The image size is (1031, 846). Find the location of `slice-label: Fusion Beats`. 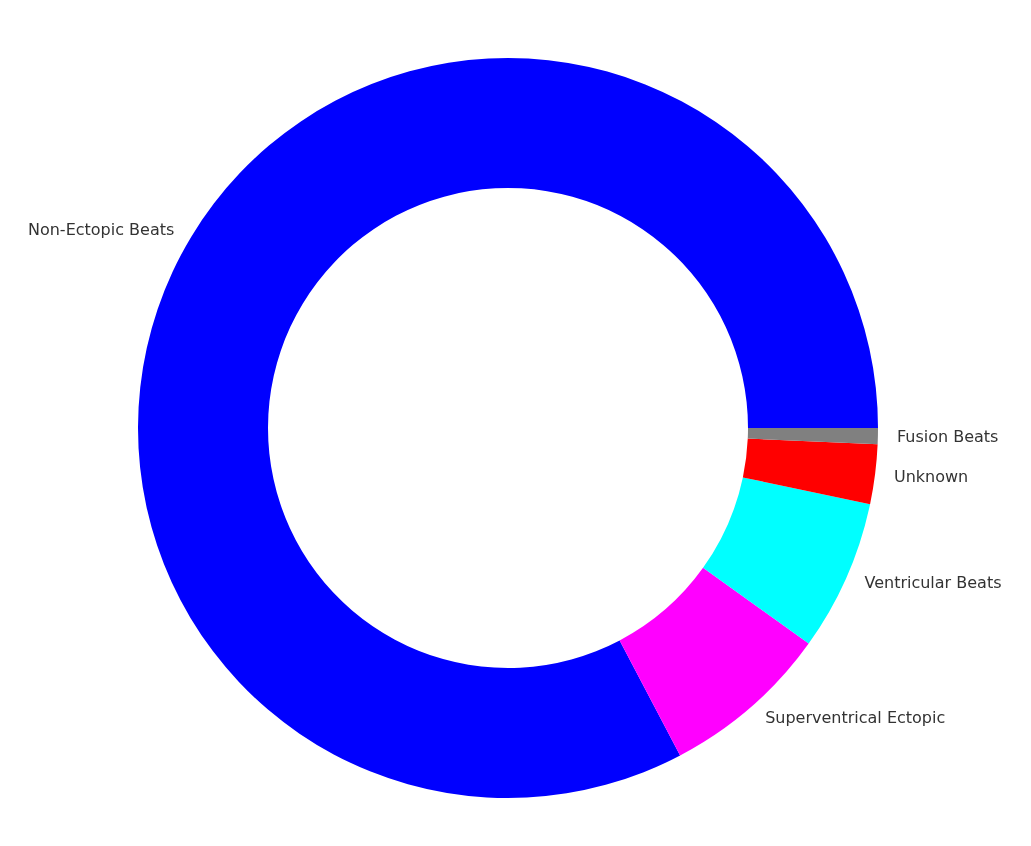

slice-label: Fusion Beats is located at coordinates (947, 436).